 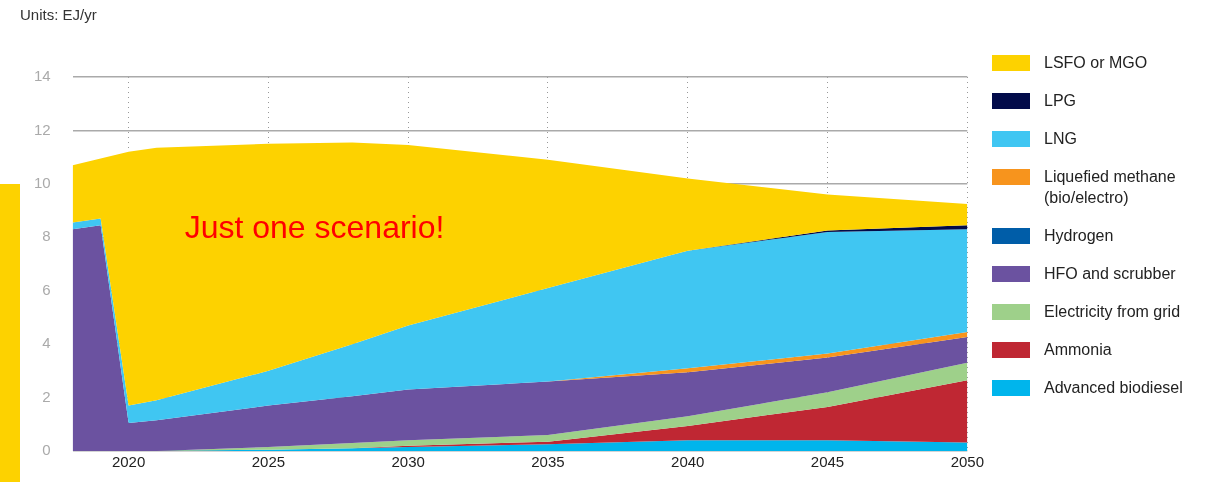 What do you see at coordinates (688, 462) in the screenshot?
I see `x-tick-label: 2040` at bounding box center [688, 462].